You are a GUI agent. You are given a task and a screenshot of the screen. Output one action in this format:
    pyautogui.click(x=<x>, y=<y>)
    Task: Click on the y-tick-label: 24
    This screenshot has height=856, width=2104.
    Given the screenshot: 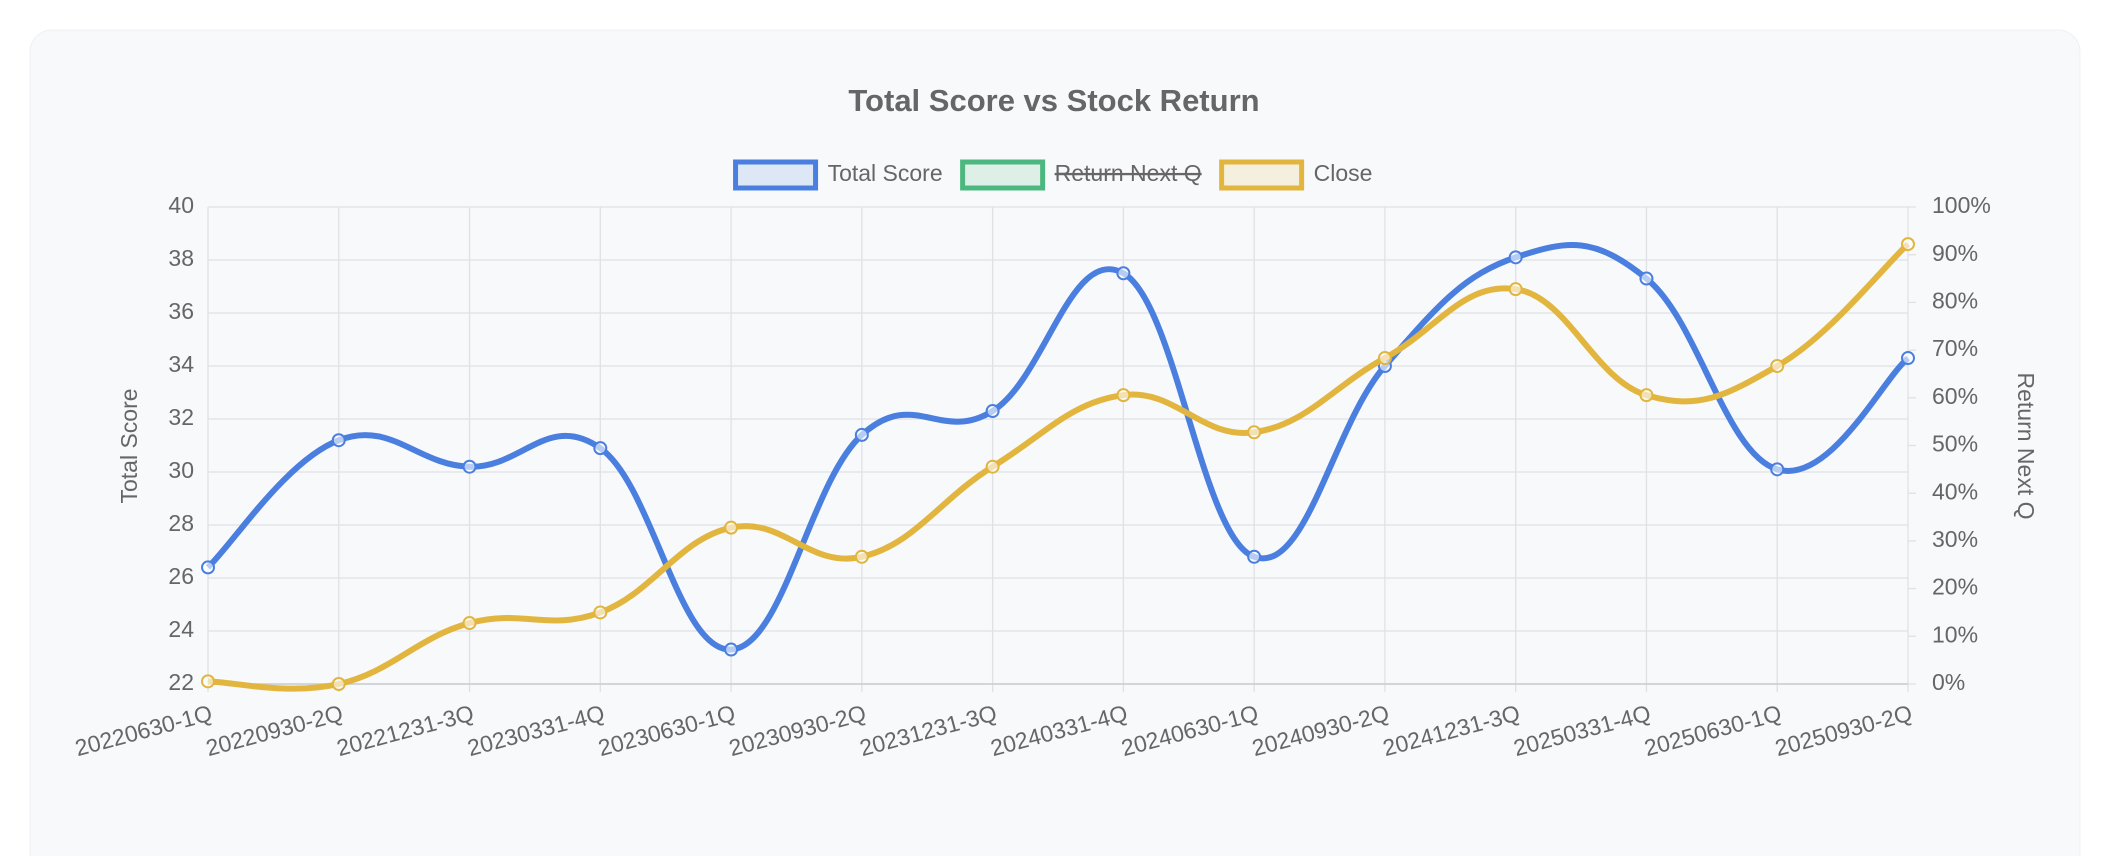 What is the action you would take?
    pyautogui.click(x=181, y=629)
    